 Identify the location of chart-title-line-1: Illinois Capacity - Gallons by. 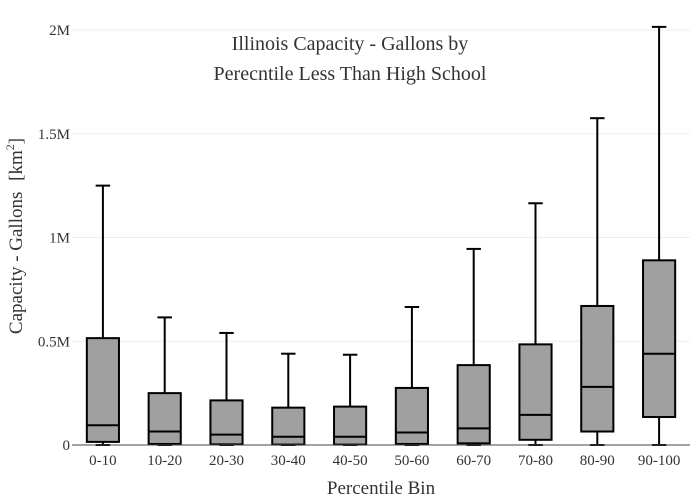
(350, 44).